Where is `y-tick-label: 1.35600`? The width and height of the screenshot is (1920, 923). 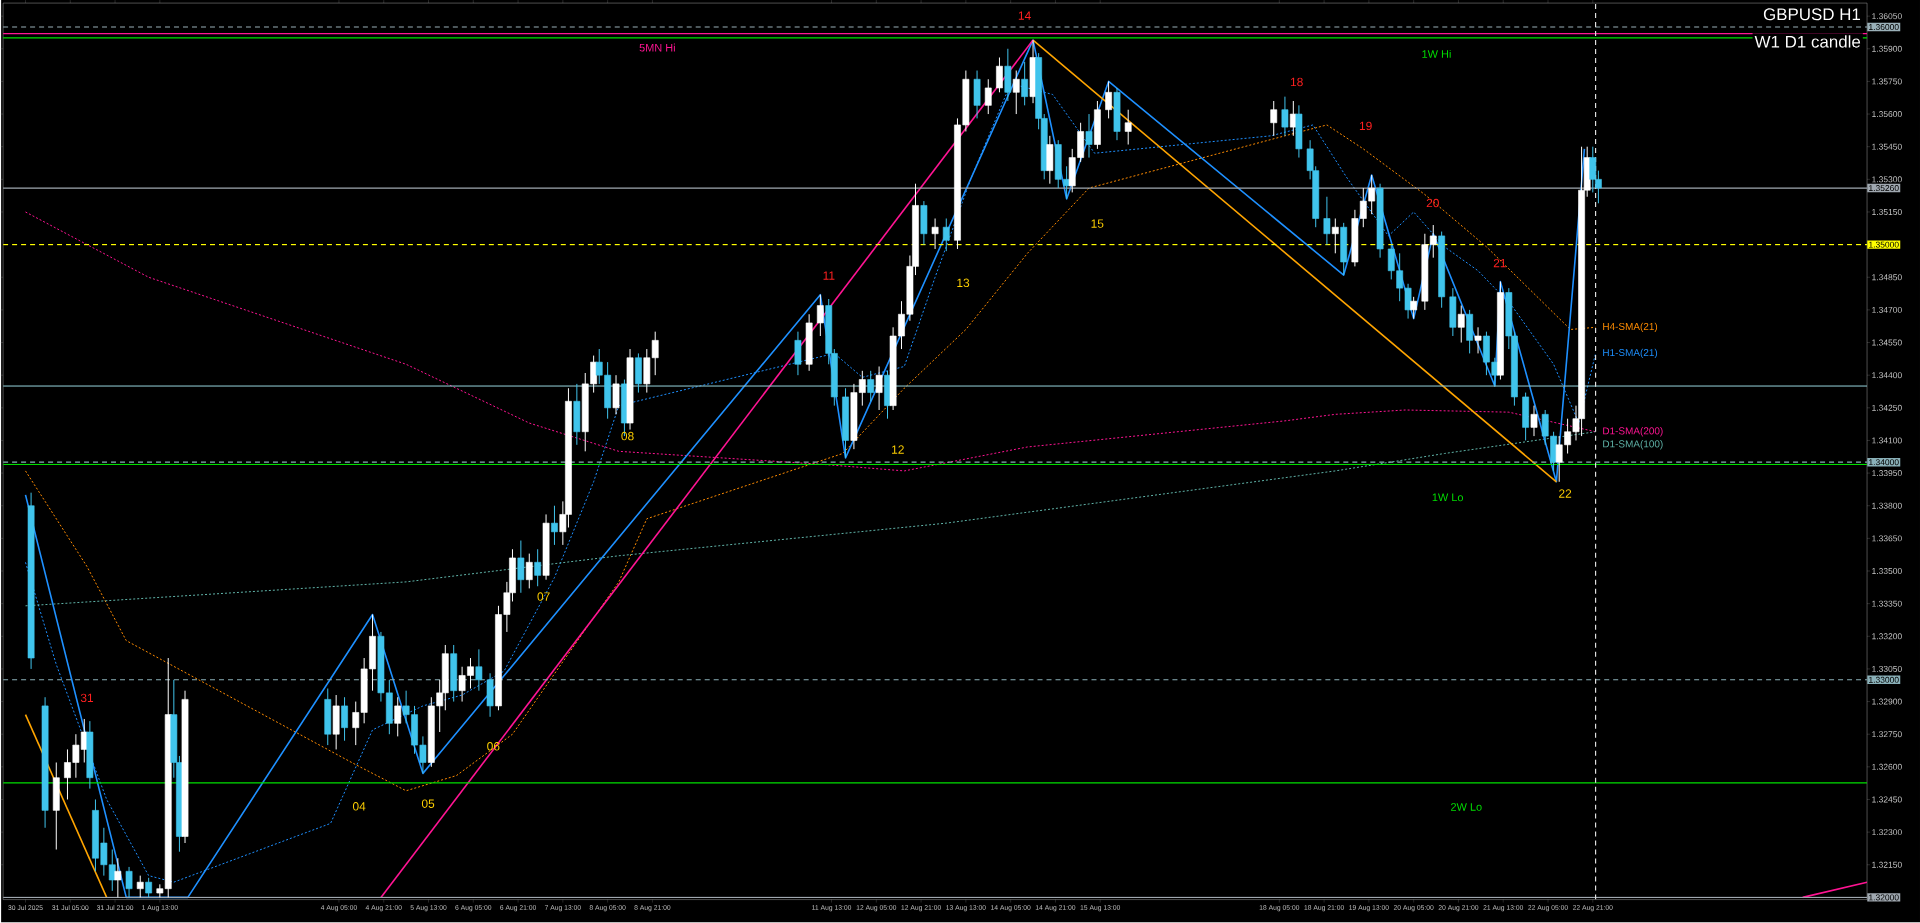
y-tick-label: 1.35600 is located at coordinates (1887, 114).